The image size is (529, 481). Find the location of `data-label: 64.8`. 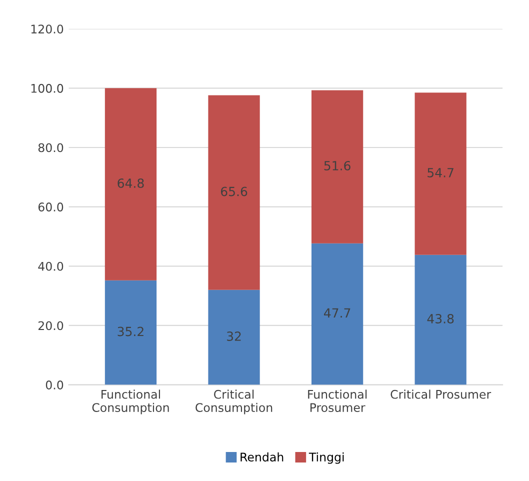

data-label: 64.8 is located at coordinates (131, 183).